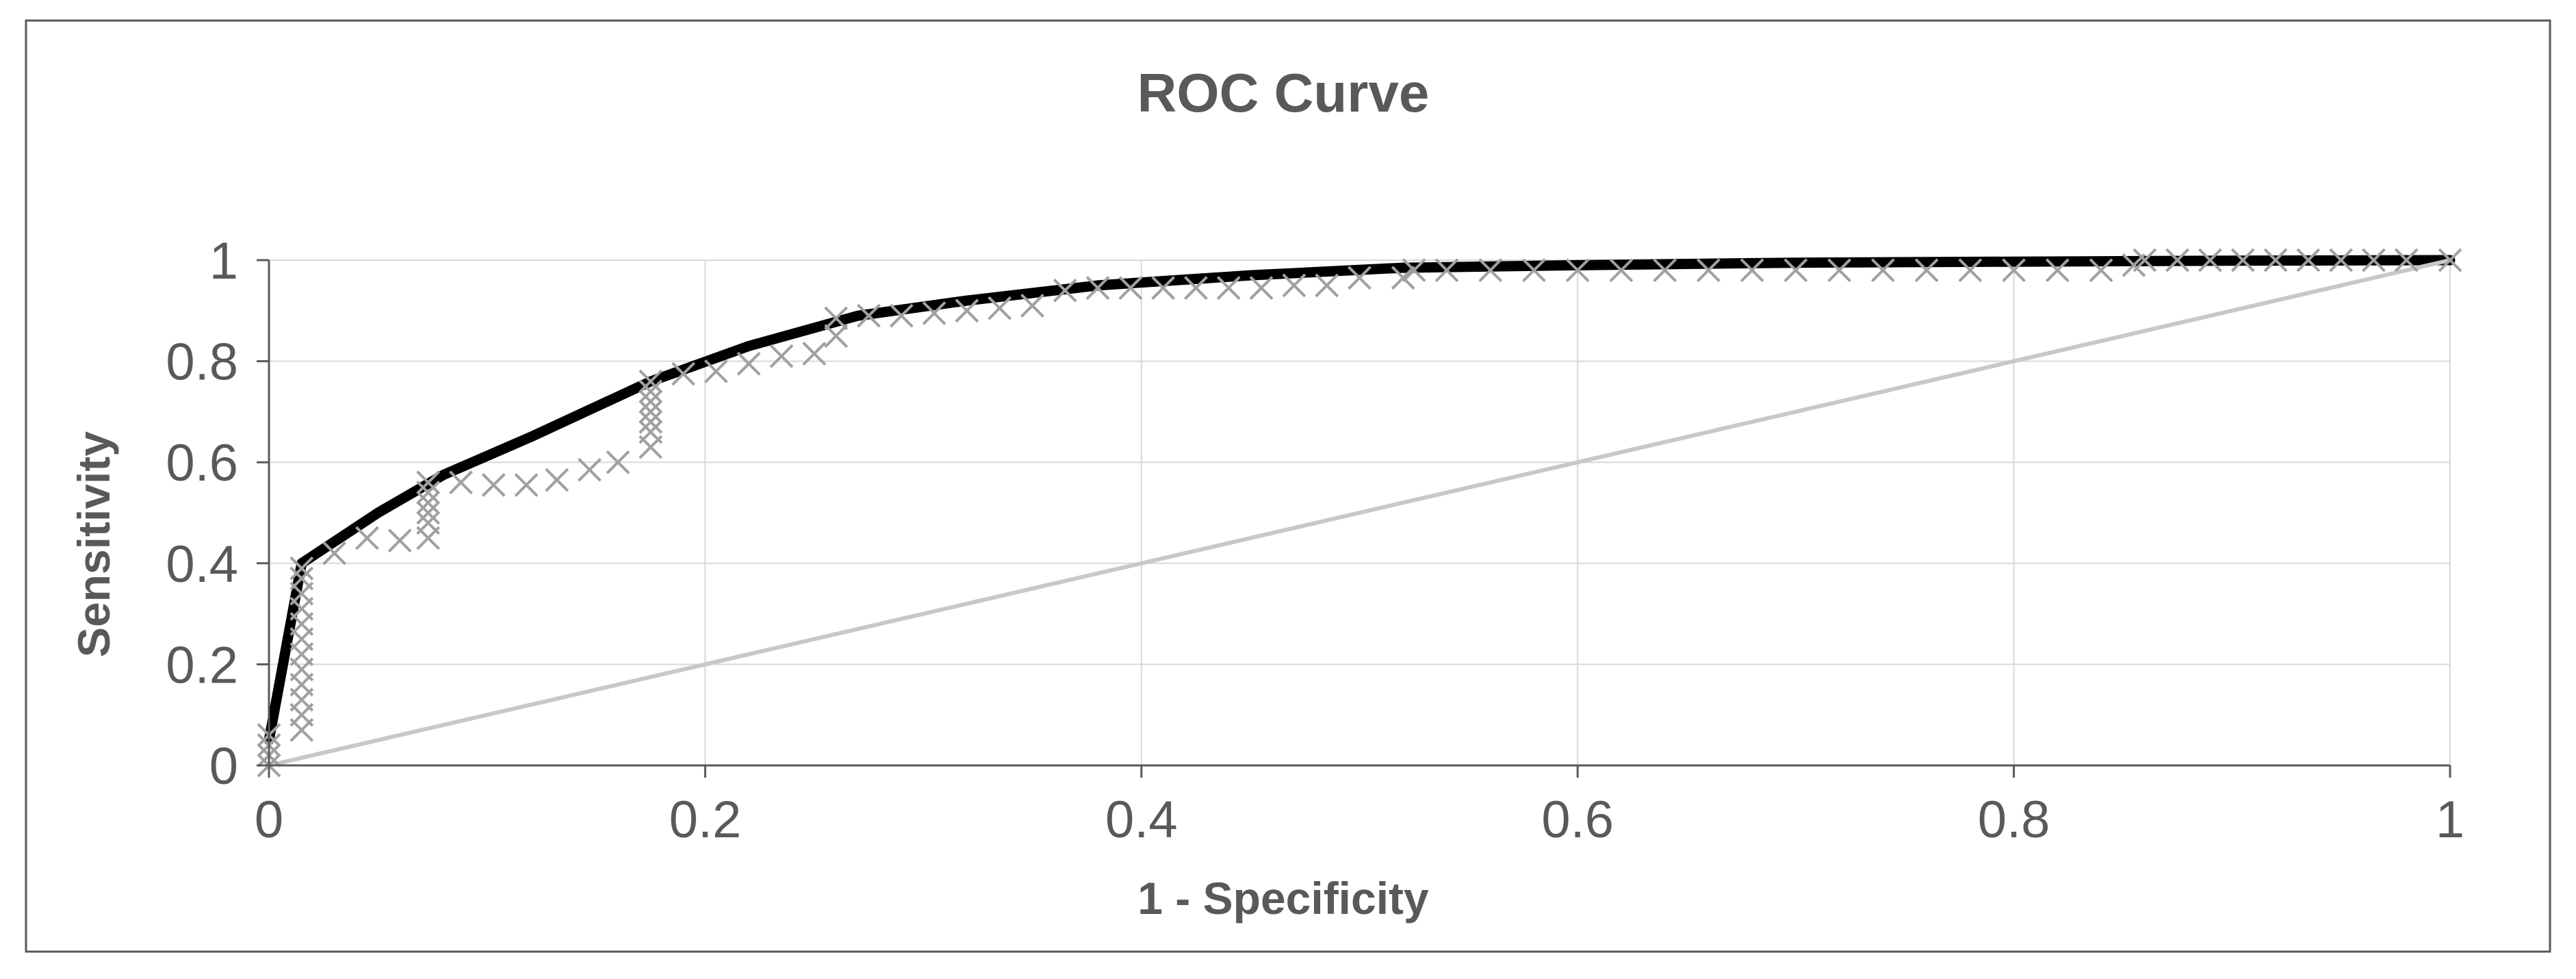 Image resolution: width=2576 pixels, height=979 pixels. Describe the element at coordinates (269, 820) in the screenshot. I see `x-tick-label: 0` at that location.